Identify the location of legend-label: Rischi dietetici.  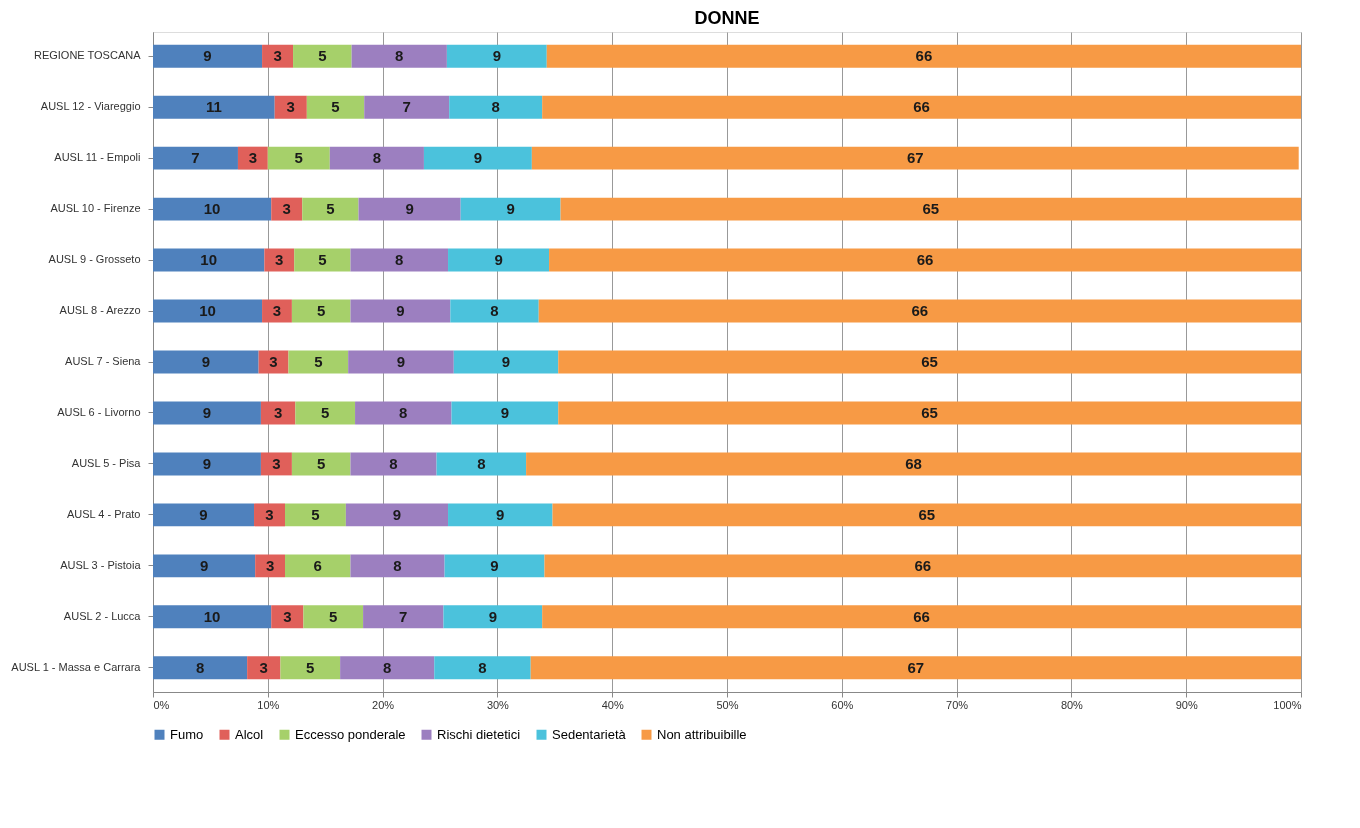
(479, 734).